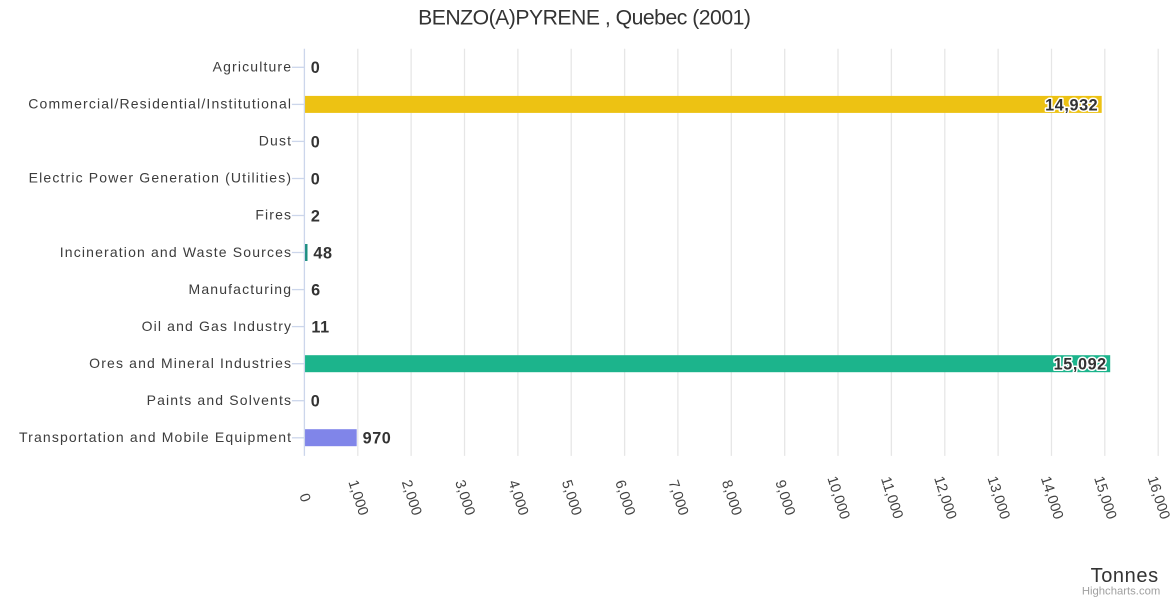 This screenshot has height=605, width=1170. Describe the element at coordinates (161, 178) in the screenshot. I see `svg-text:Electric Power Generation (Uti: Electric Power Generation (Utilities)` at that location.